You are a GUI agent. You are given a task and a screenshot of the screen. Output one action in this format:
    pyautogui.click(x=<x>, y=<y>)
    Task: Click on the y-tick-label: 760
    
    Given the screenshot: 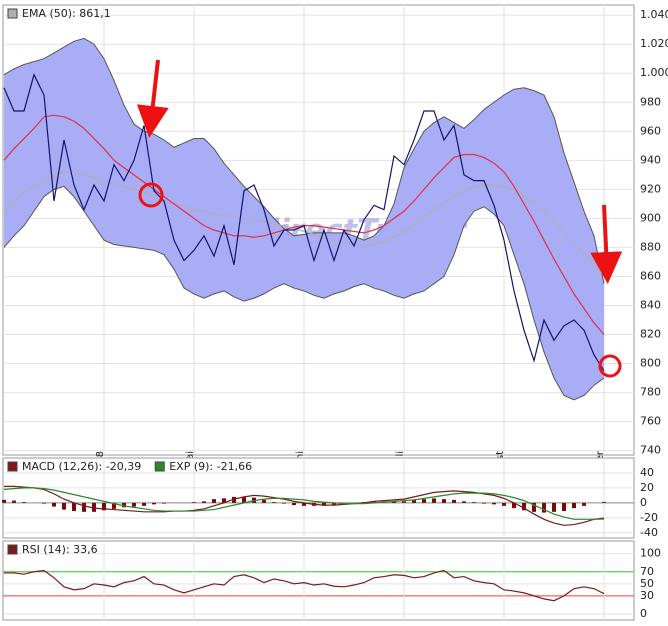 What is the action you would take?
    pyautogui.click(x=650, y=421)
    